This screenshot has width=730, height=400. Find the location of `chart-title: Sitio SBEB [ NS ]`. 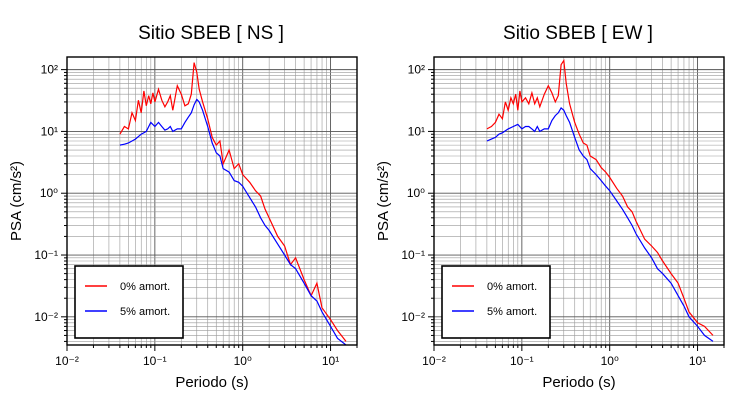

chart-title: Sitio SBEB [ NS ] is located at coordinates (211, 33).